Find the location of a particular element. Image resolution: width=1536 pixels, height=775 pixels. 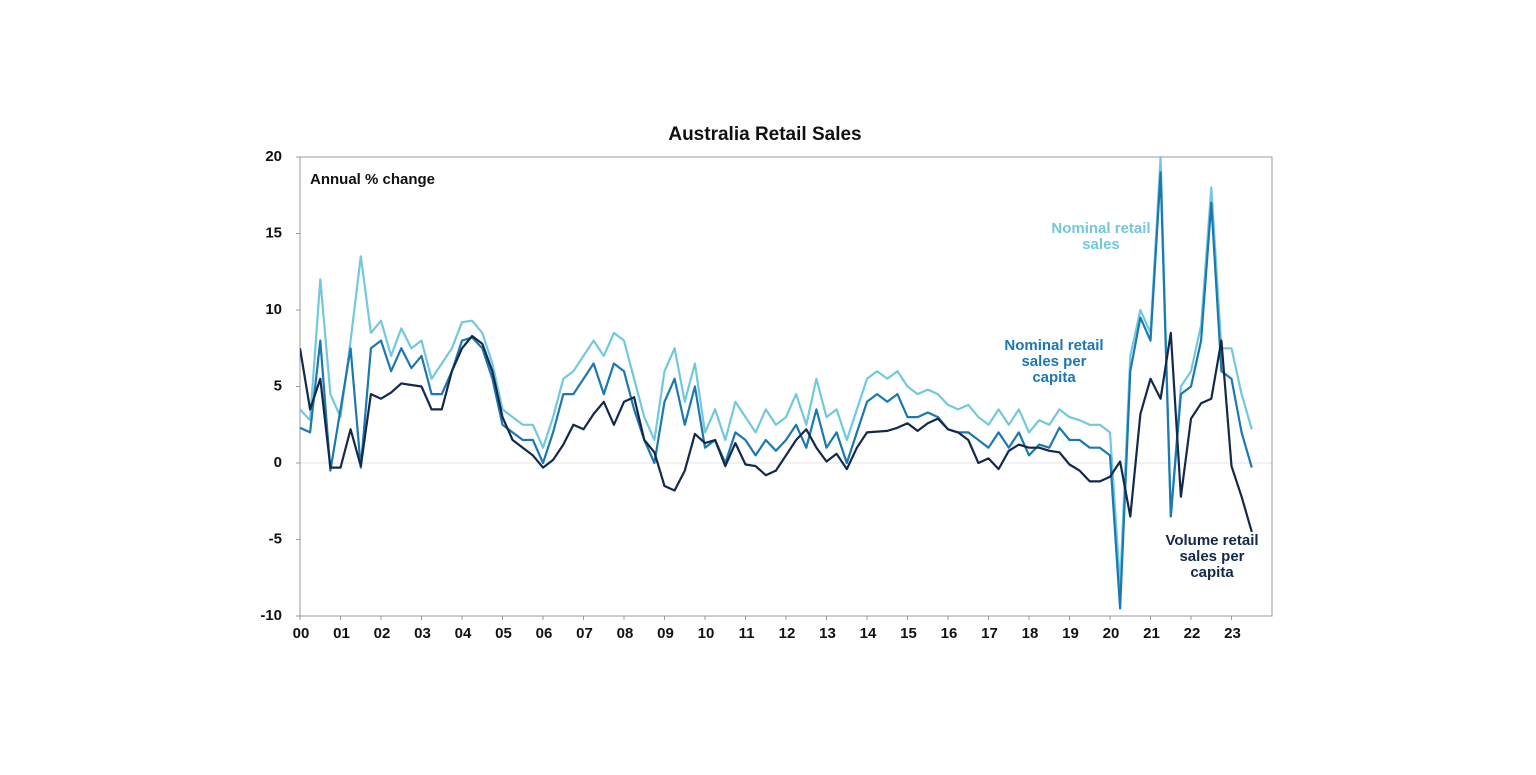

x-tick-label: 21 is located at coordinates (1151, 633).